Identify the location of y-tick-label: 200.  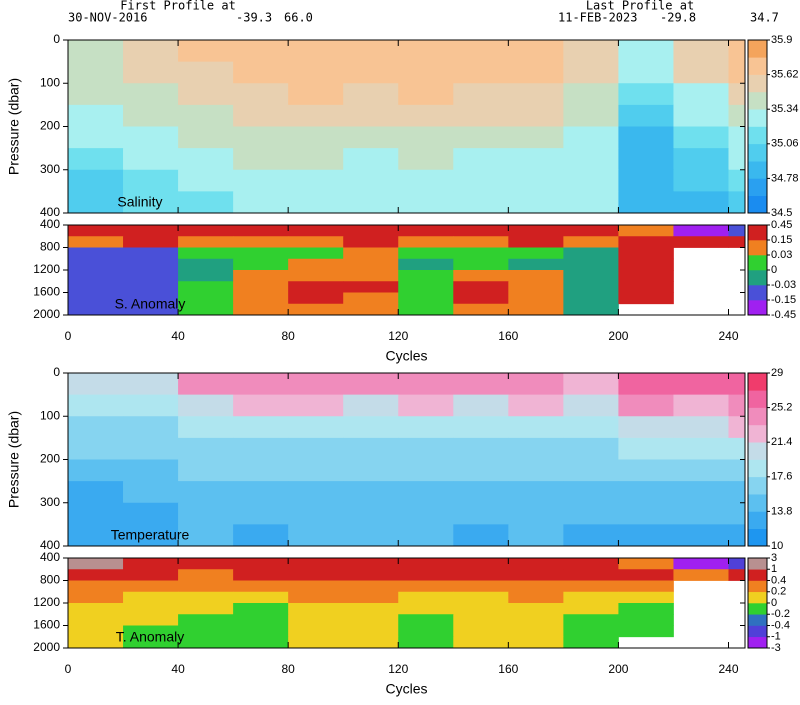
(50, 459).